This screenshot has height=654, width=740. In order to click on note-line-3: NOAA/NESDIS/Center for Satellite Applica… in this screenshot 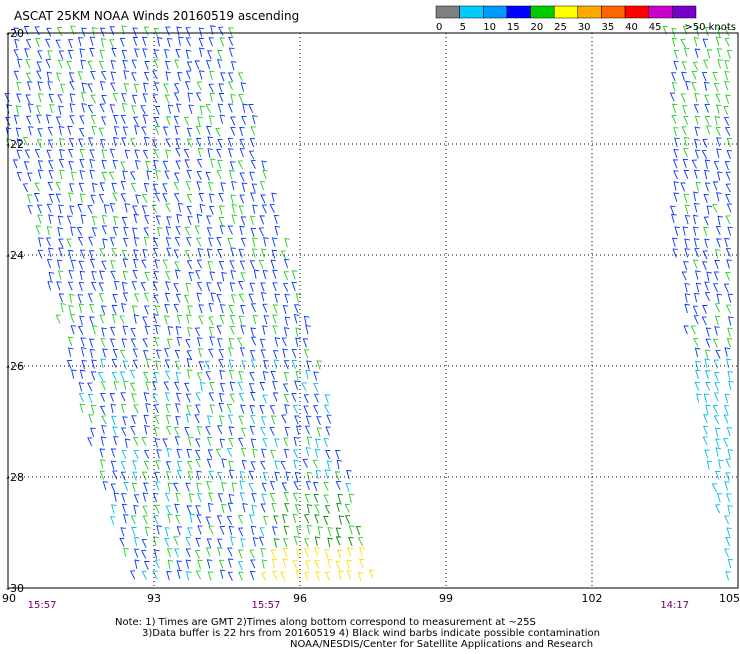, I will do `click(441, 644)`.